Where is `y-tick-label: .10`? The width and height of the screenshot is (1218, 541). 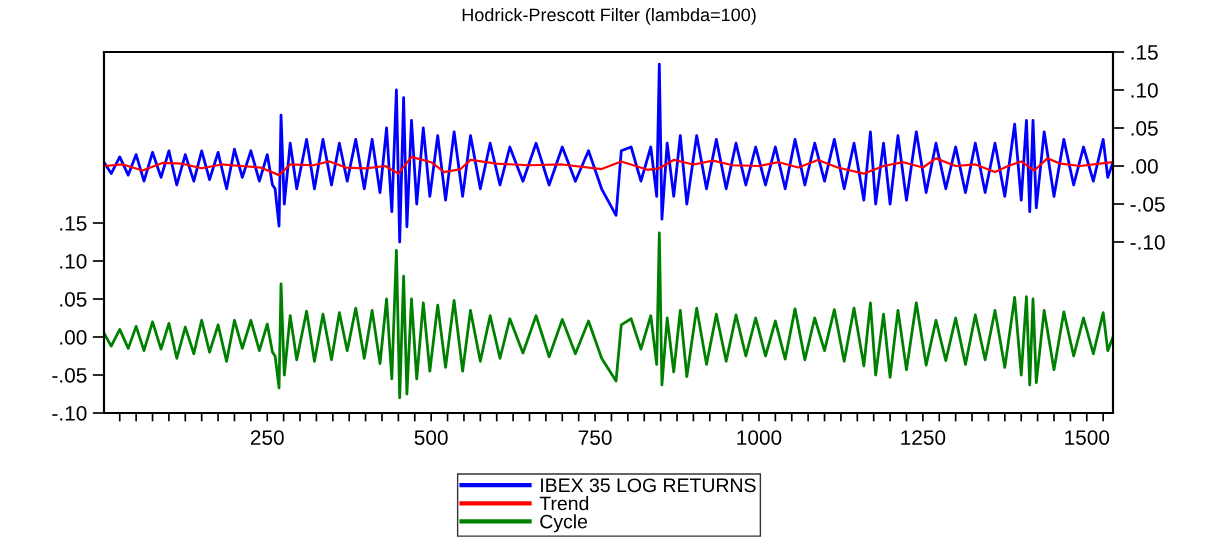
y-tick-label: .10 is located at coordinates (73, 261).